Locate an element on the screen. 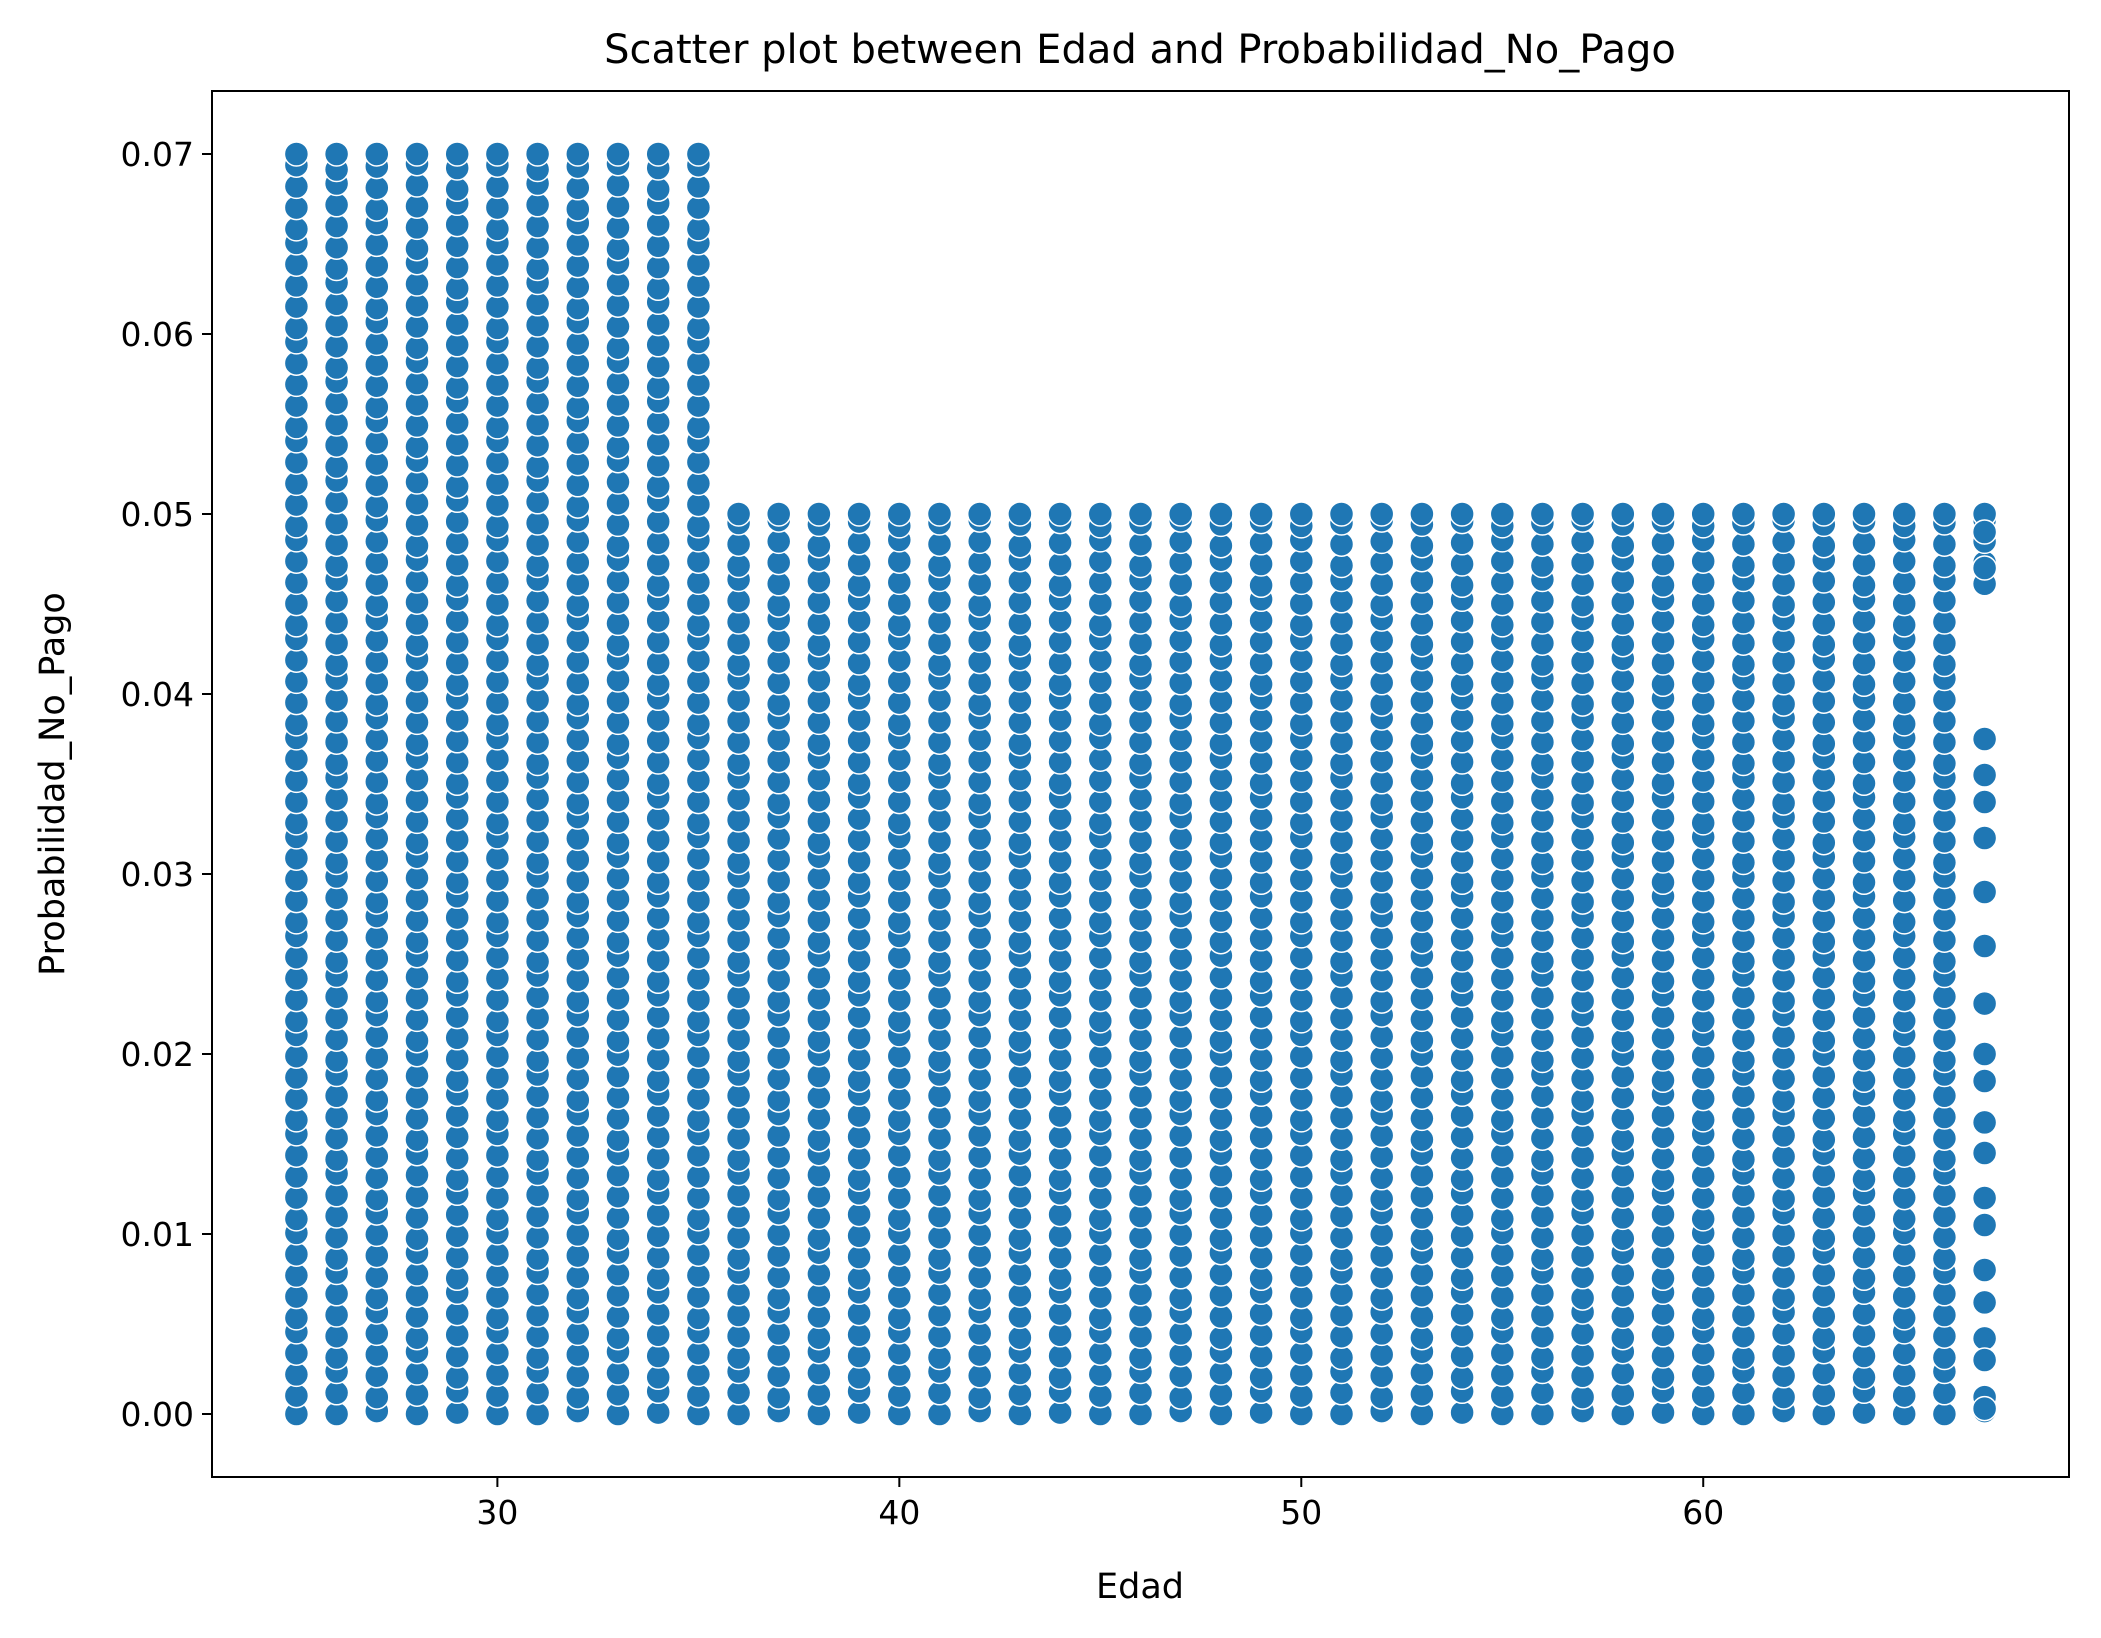 This screenshot has width=2101, height=1638. x-axis-label: Edad is located at coordinates (1140, 1587).